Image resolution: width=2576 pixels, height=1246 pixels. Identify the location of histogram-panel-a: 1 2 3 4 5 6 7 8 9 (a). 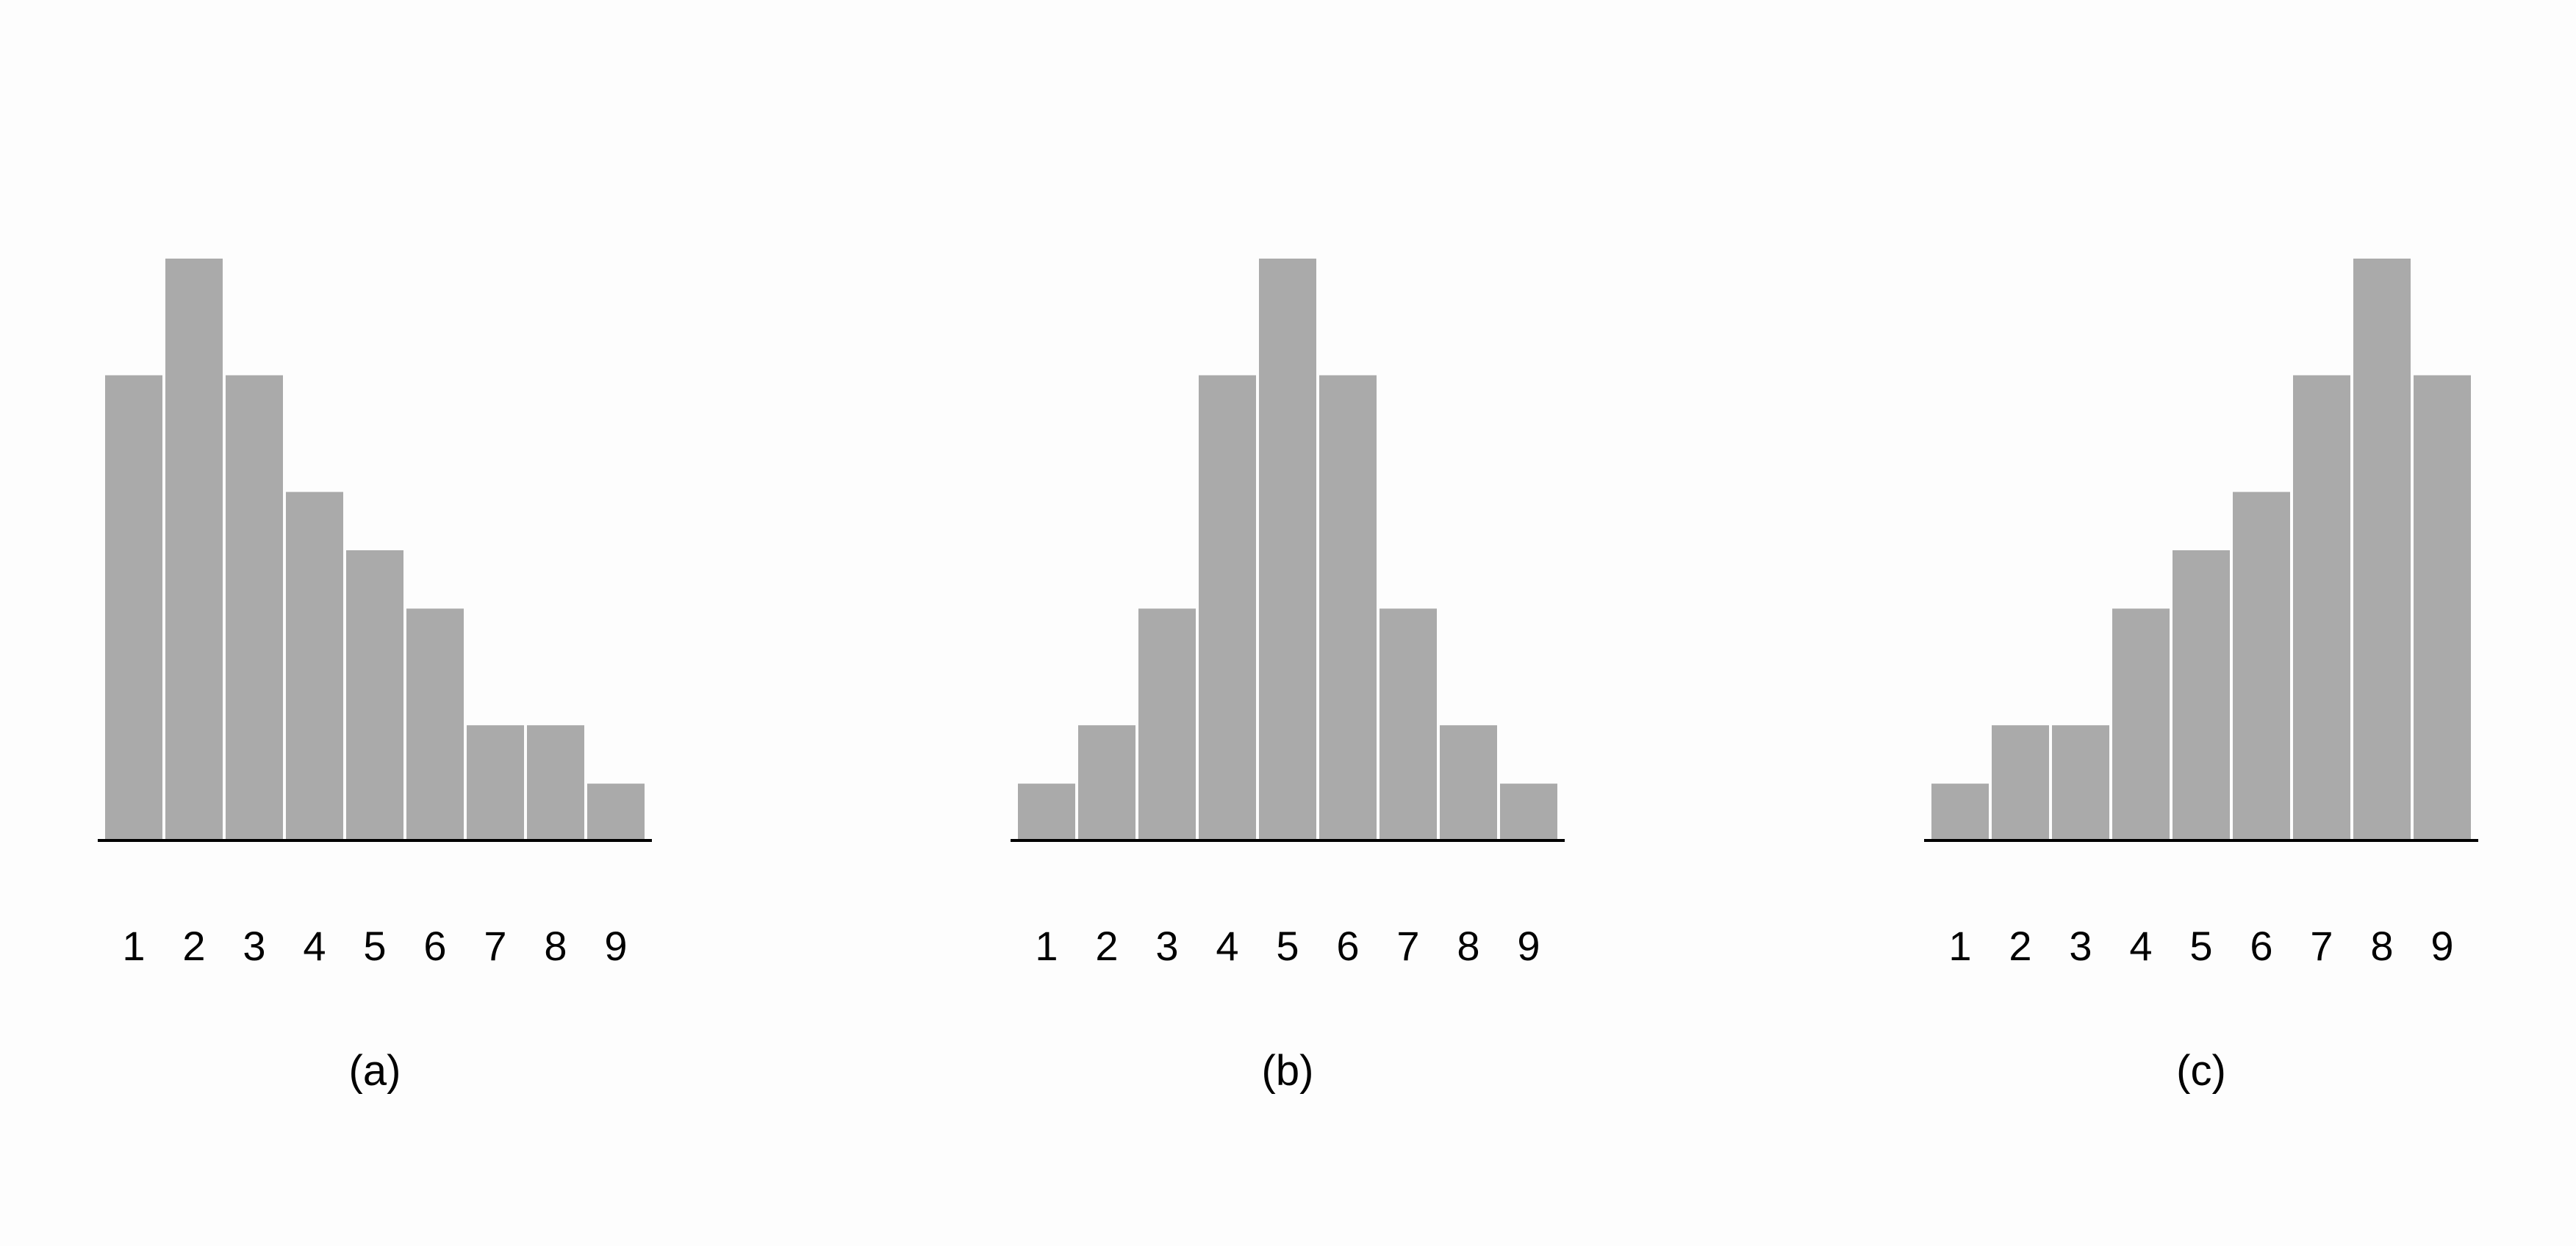
(375, 675).